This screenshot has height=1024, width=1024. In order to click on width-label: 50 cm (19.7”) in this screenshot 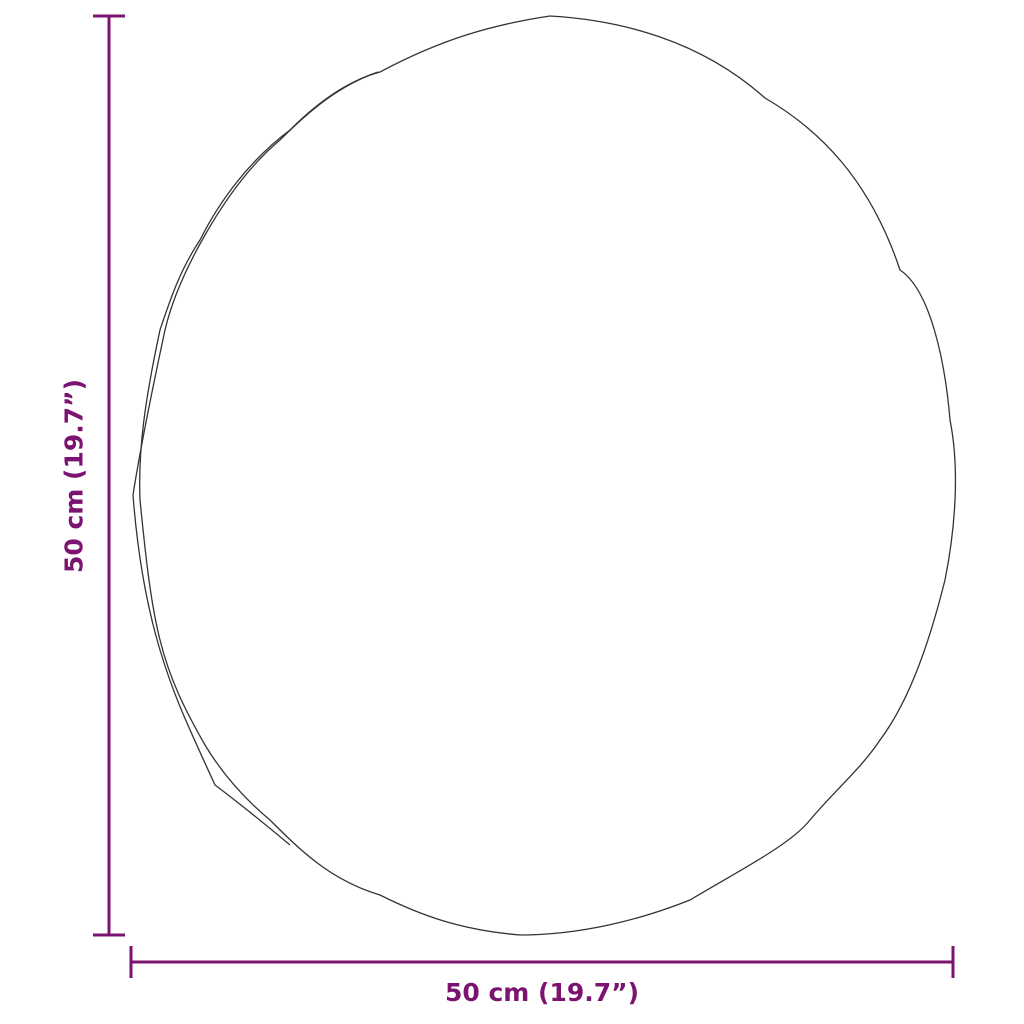, I will do `click(542, 992)`.